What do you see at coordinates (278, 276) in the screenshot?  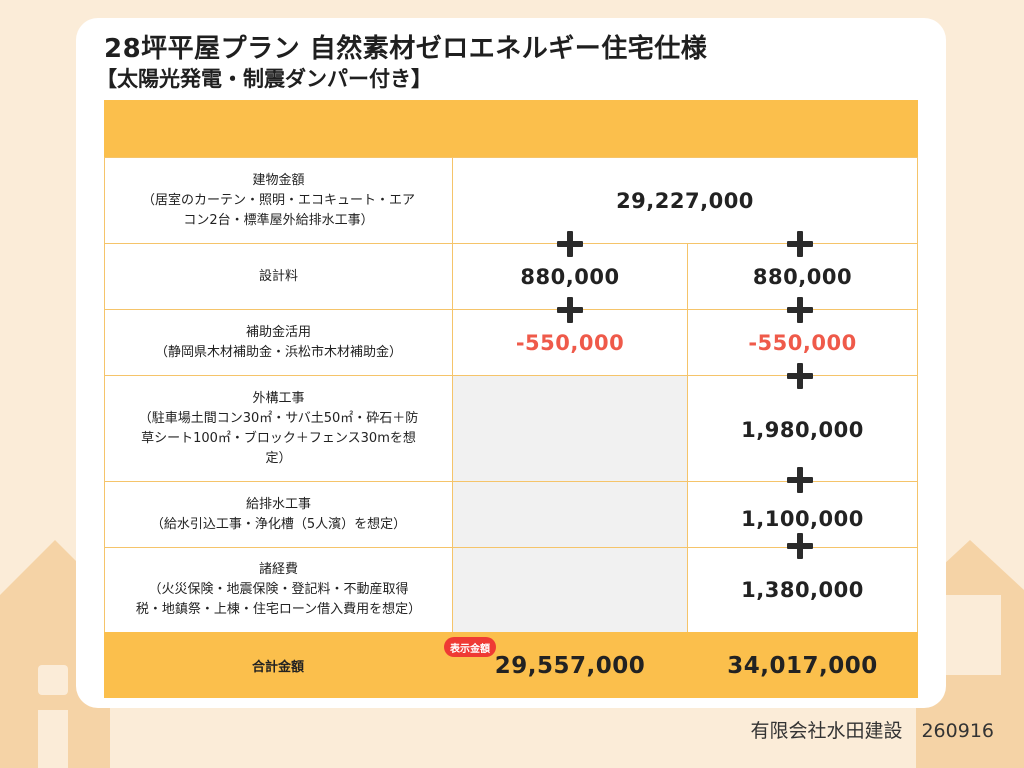 I see `row-label-design-fee: 設計料` at bounding box center [278, 276].